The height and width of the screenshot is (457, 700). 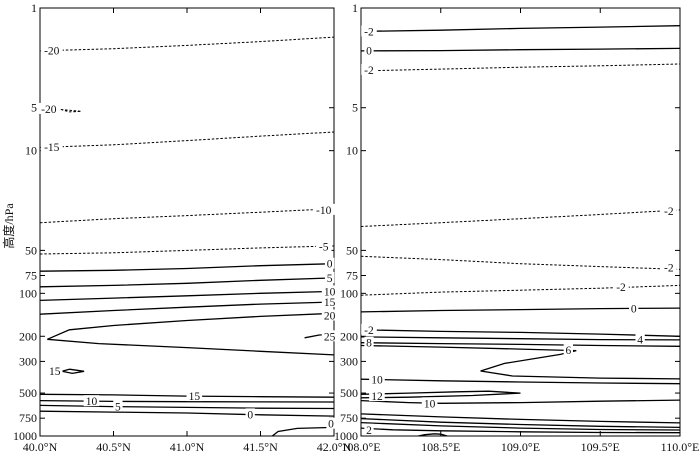 What do you see at coordinates (330, 279) in the screenshot?
I see `contour-label: 5` at bounding box center [330, 279].